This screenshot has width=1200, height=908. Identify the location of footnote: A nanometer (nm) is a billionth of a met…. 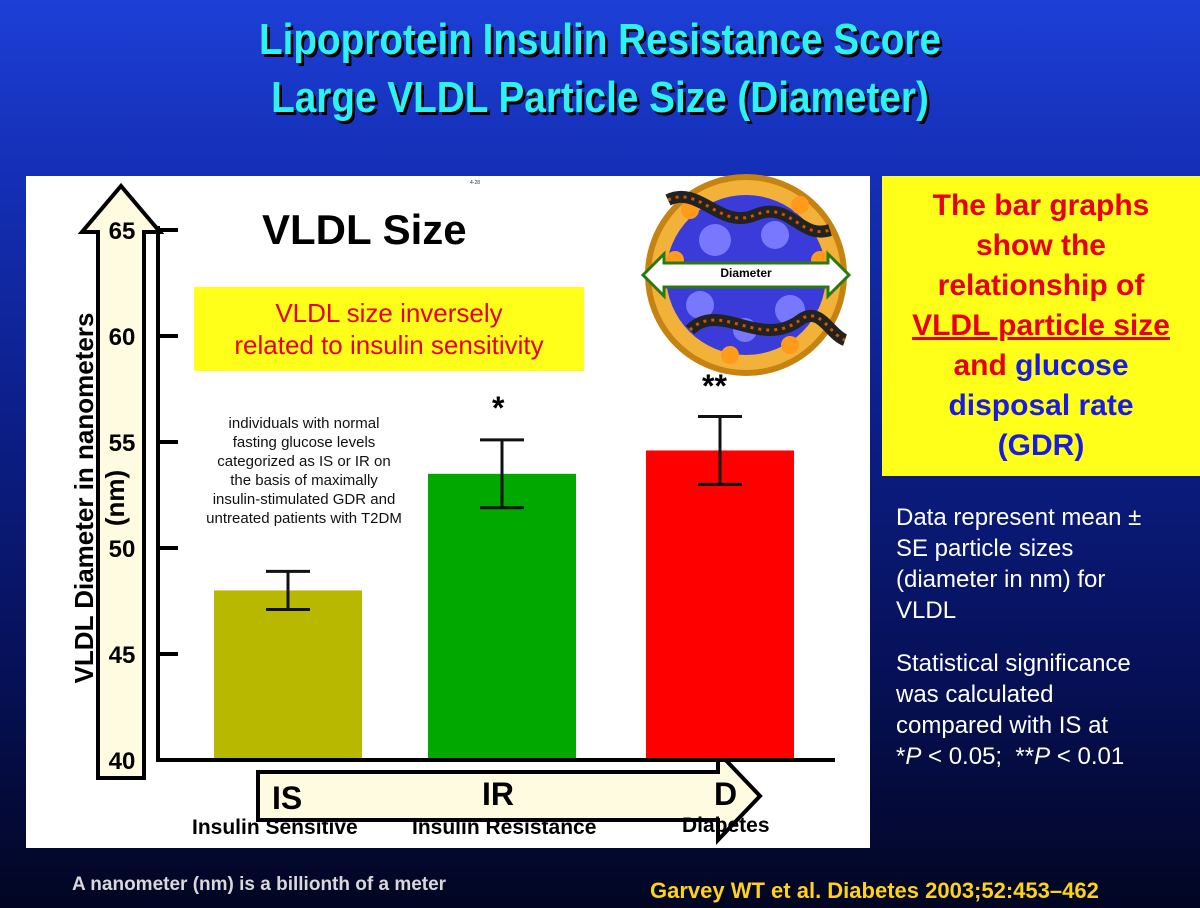
(259, 884).